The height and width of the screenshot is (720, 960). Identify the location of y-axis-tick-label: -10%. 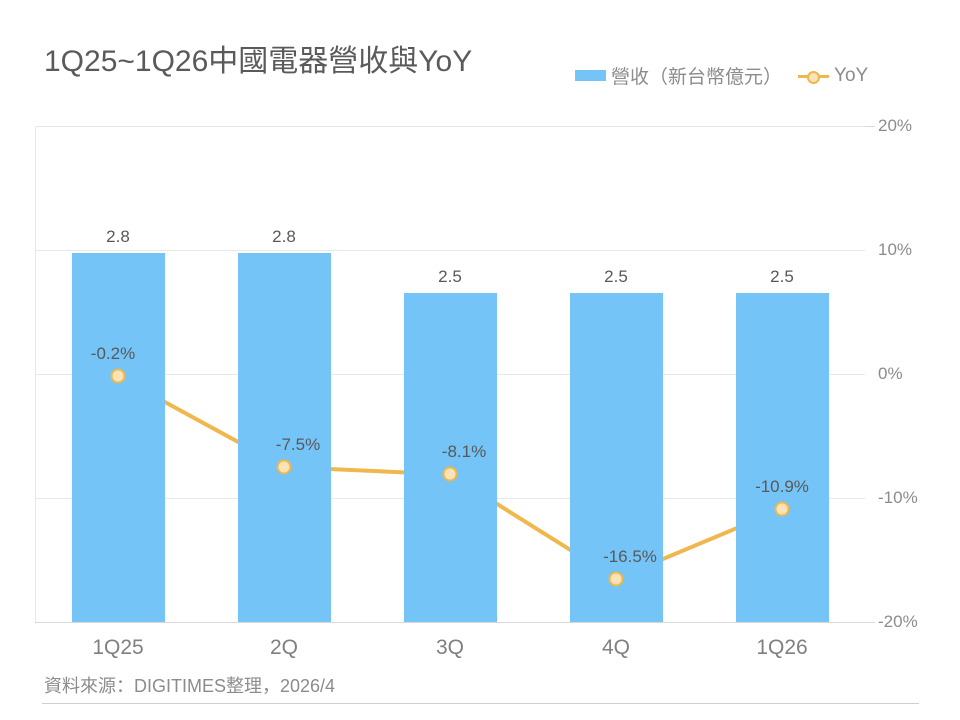
(898, 497).